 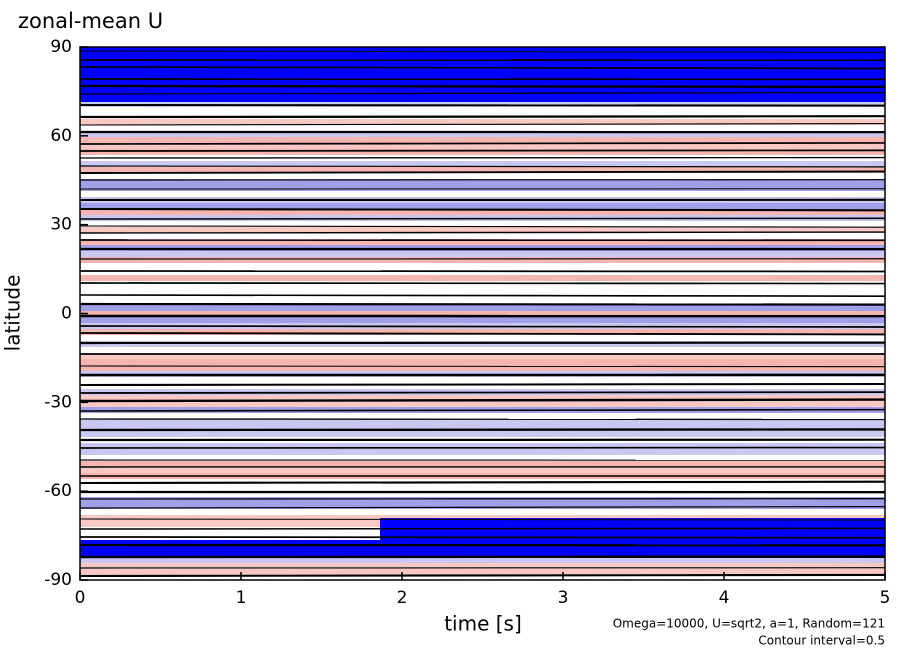 I want to click on y-tick-label: -90, so click(x=58, y=580).